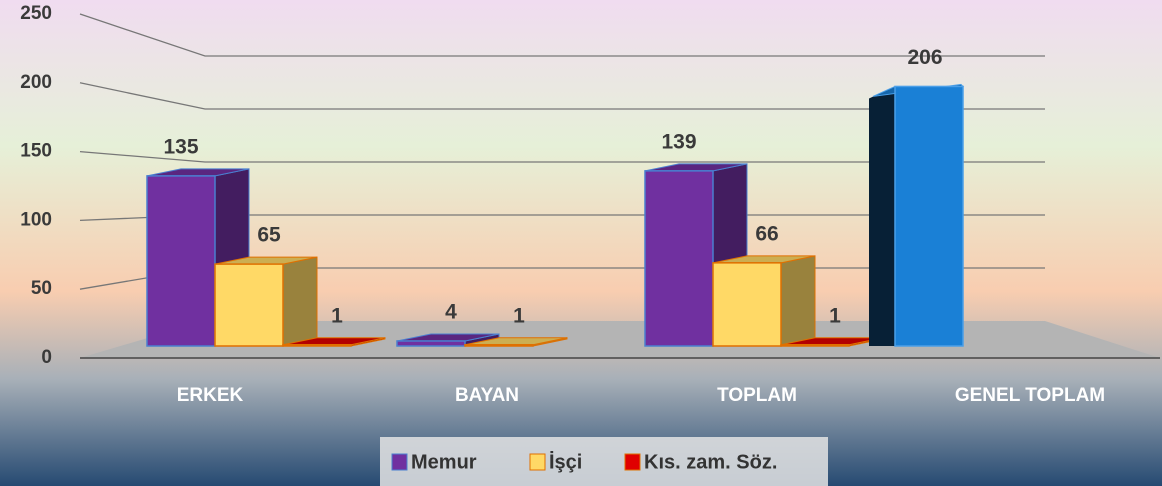 The height and width of the screenshot is (486, 1162). Describe the element at coordinates (46, 357) in the screenshot. I see `y-tick-label: 0` at that location.